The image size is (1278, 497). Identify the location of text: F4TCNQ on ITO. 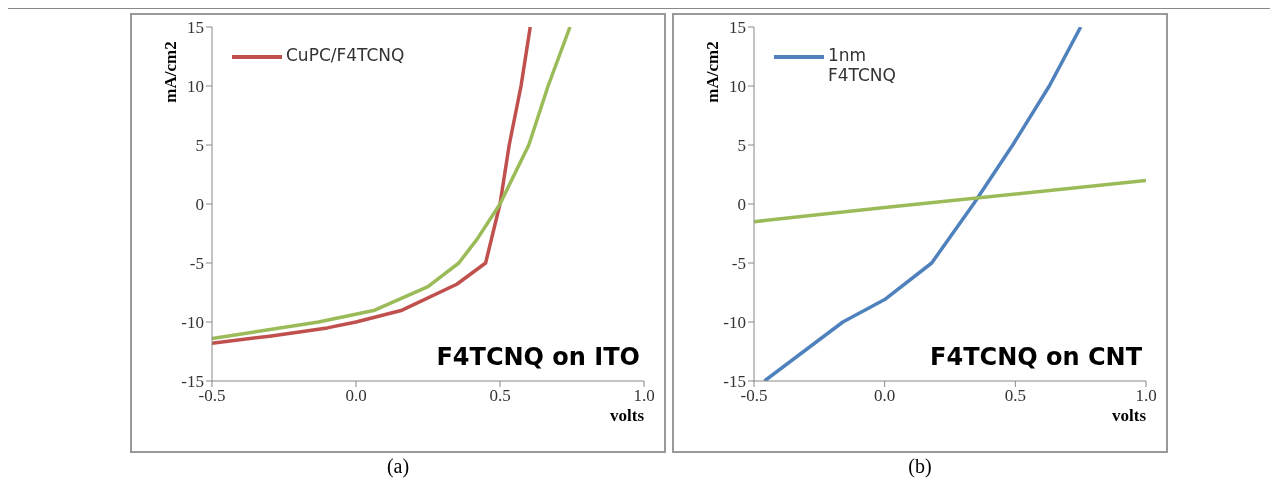
(538, 357).